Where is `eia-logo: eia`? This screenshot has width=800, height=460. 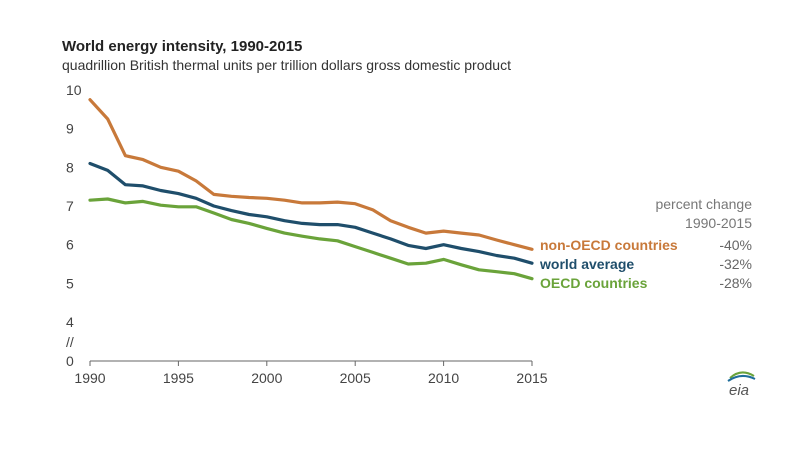
eia-logo: eia is located at coordinates (741, 384).